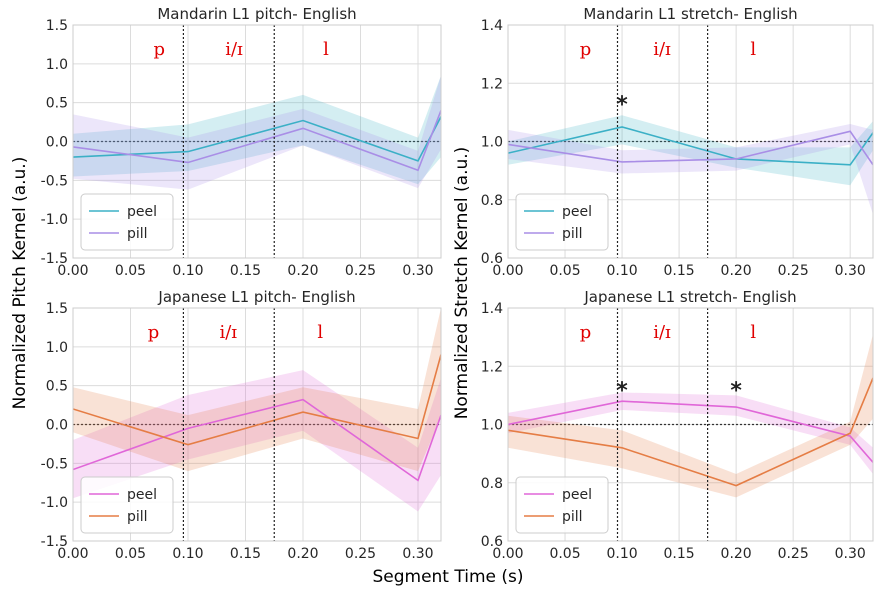  Describe the element at coordinates (256, 297) in the screenshot. I see `panel-title: Japanese L1 pitch- English` at that location.